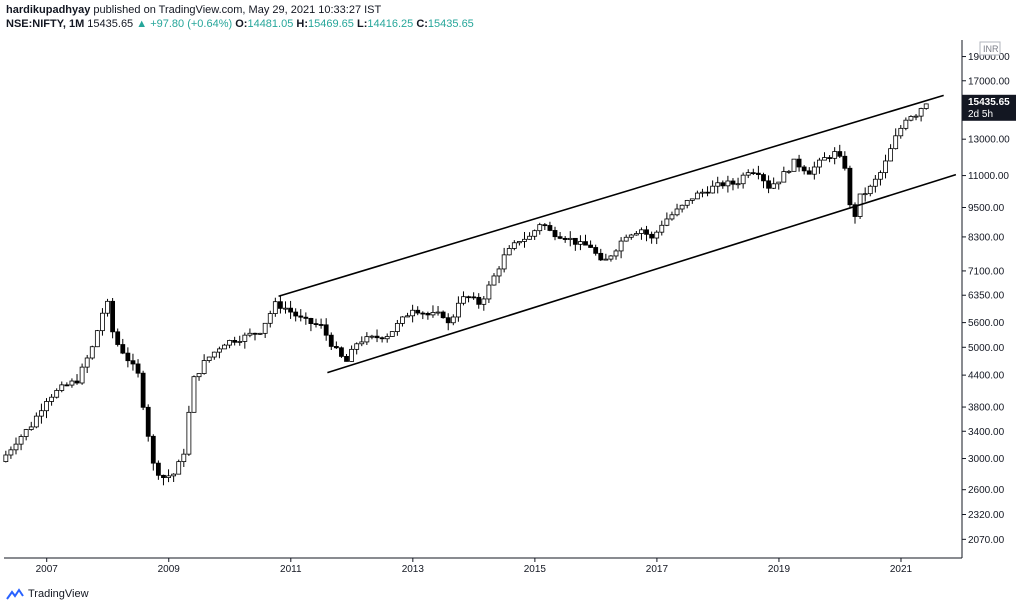 This screenshot has height=610, width=1024. I want to click on last-price: 15435.65, so click(110, 24).